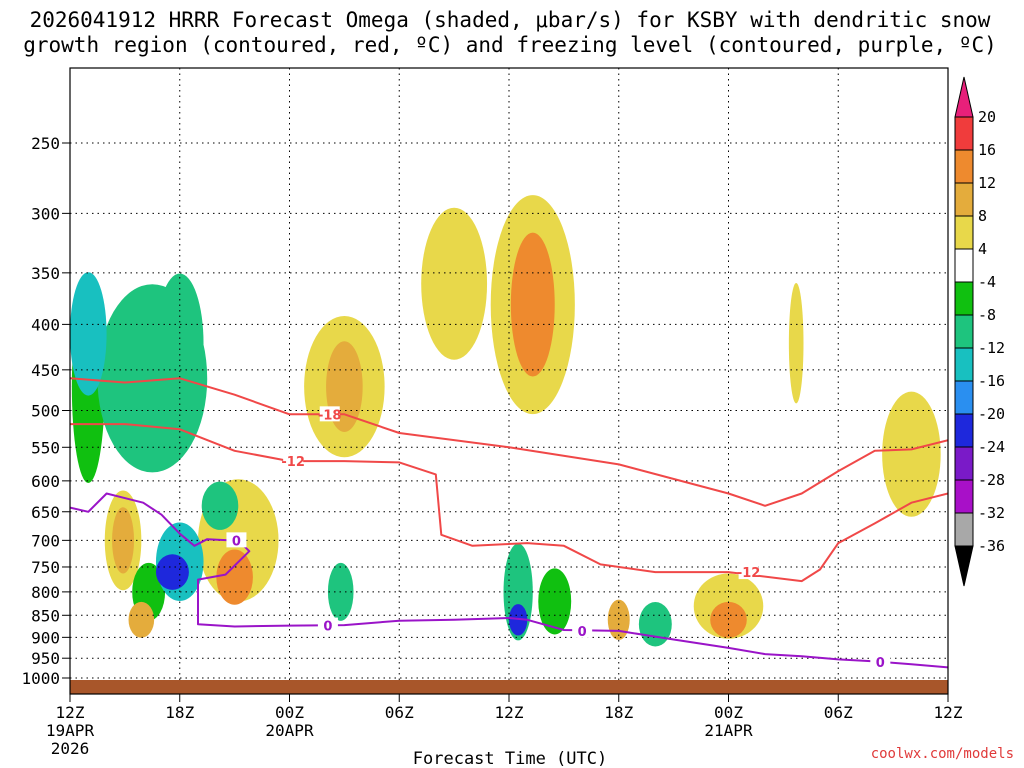  I want to click on freezing-level-label-3: 0, so click(582, 632).